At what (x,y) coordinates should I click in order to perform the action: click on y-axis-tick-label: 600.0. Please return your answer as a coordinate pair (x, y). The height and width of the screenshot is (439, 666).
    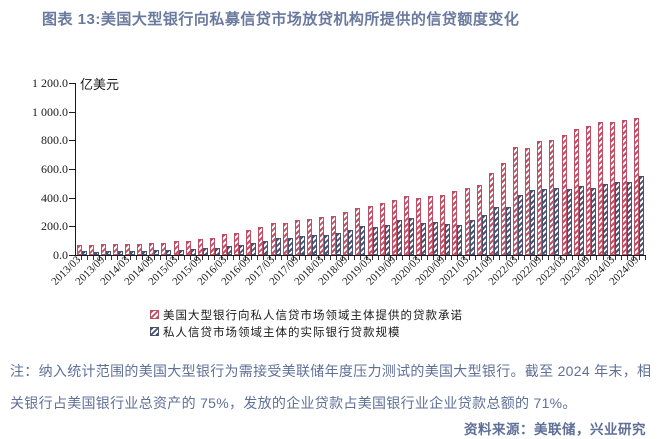
    Looking at the image, I should click on (54, 169).